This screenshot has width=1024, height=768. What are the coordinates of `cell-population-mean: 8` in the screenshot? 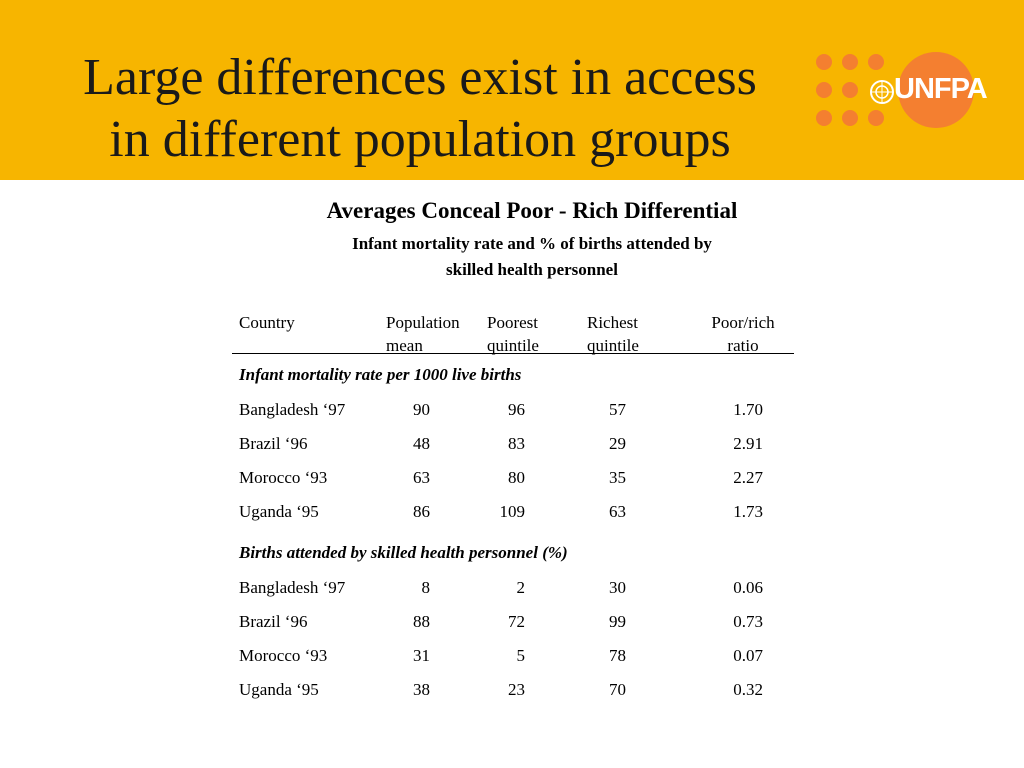 It's located at (426, 587).